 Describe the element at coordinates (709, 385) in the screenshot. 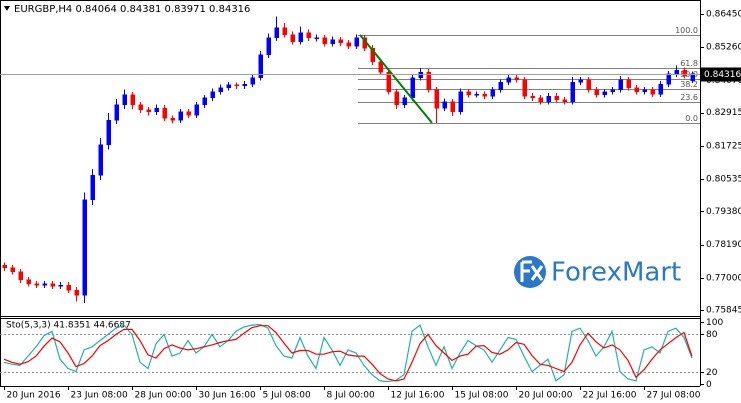

I see `y-tick-label: 0` at that location.